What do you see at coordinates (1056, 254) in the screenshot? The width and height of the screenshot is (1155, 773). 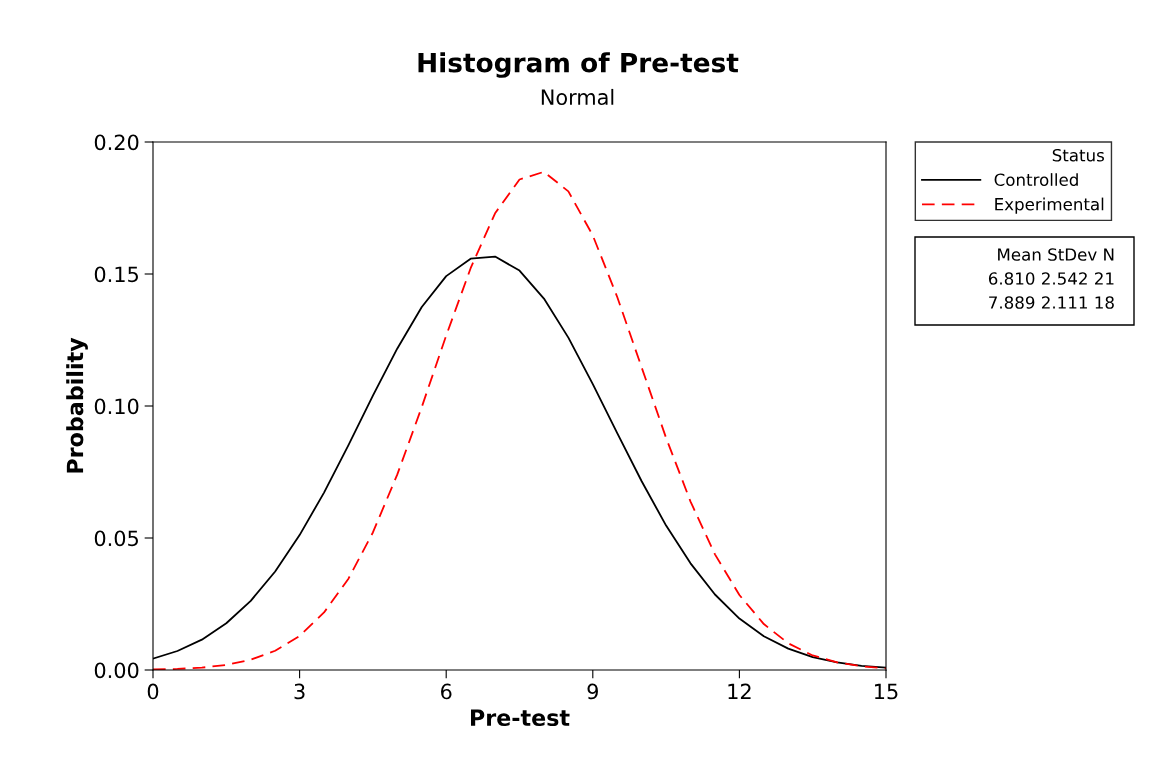 I see `text: Mean StDev N` at bounding box center [1056, 254].